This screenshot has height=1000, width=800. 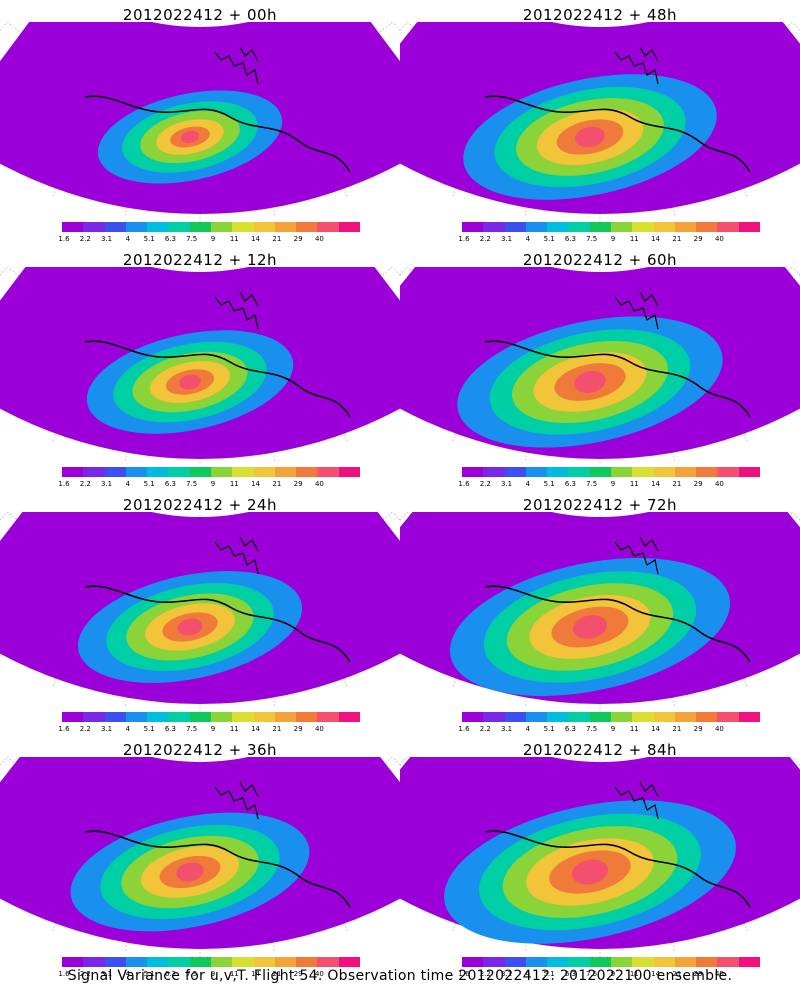 I want to click on panel-title: 2012022412 + 60h, so click(x=600, y=260).